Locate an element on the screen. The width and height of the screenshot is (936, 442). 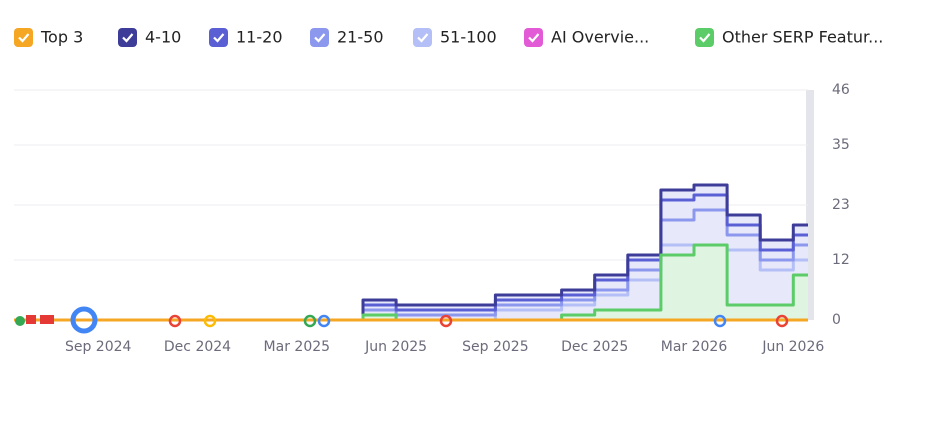
time-cursor is located at coordinates (810, 205).